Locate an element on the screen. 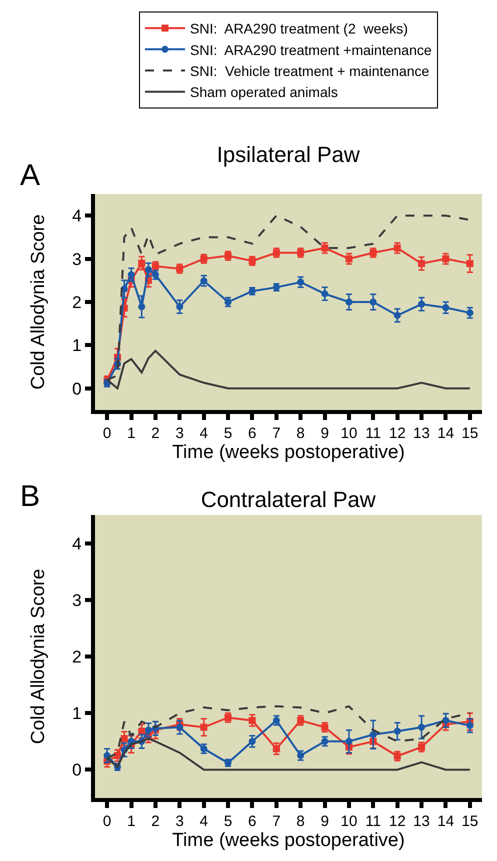 The height and width of the screenshot is (861, 497). chart-title: Contralateral Paw is located at coordinates (288, 499).